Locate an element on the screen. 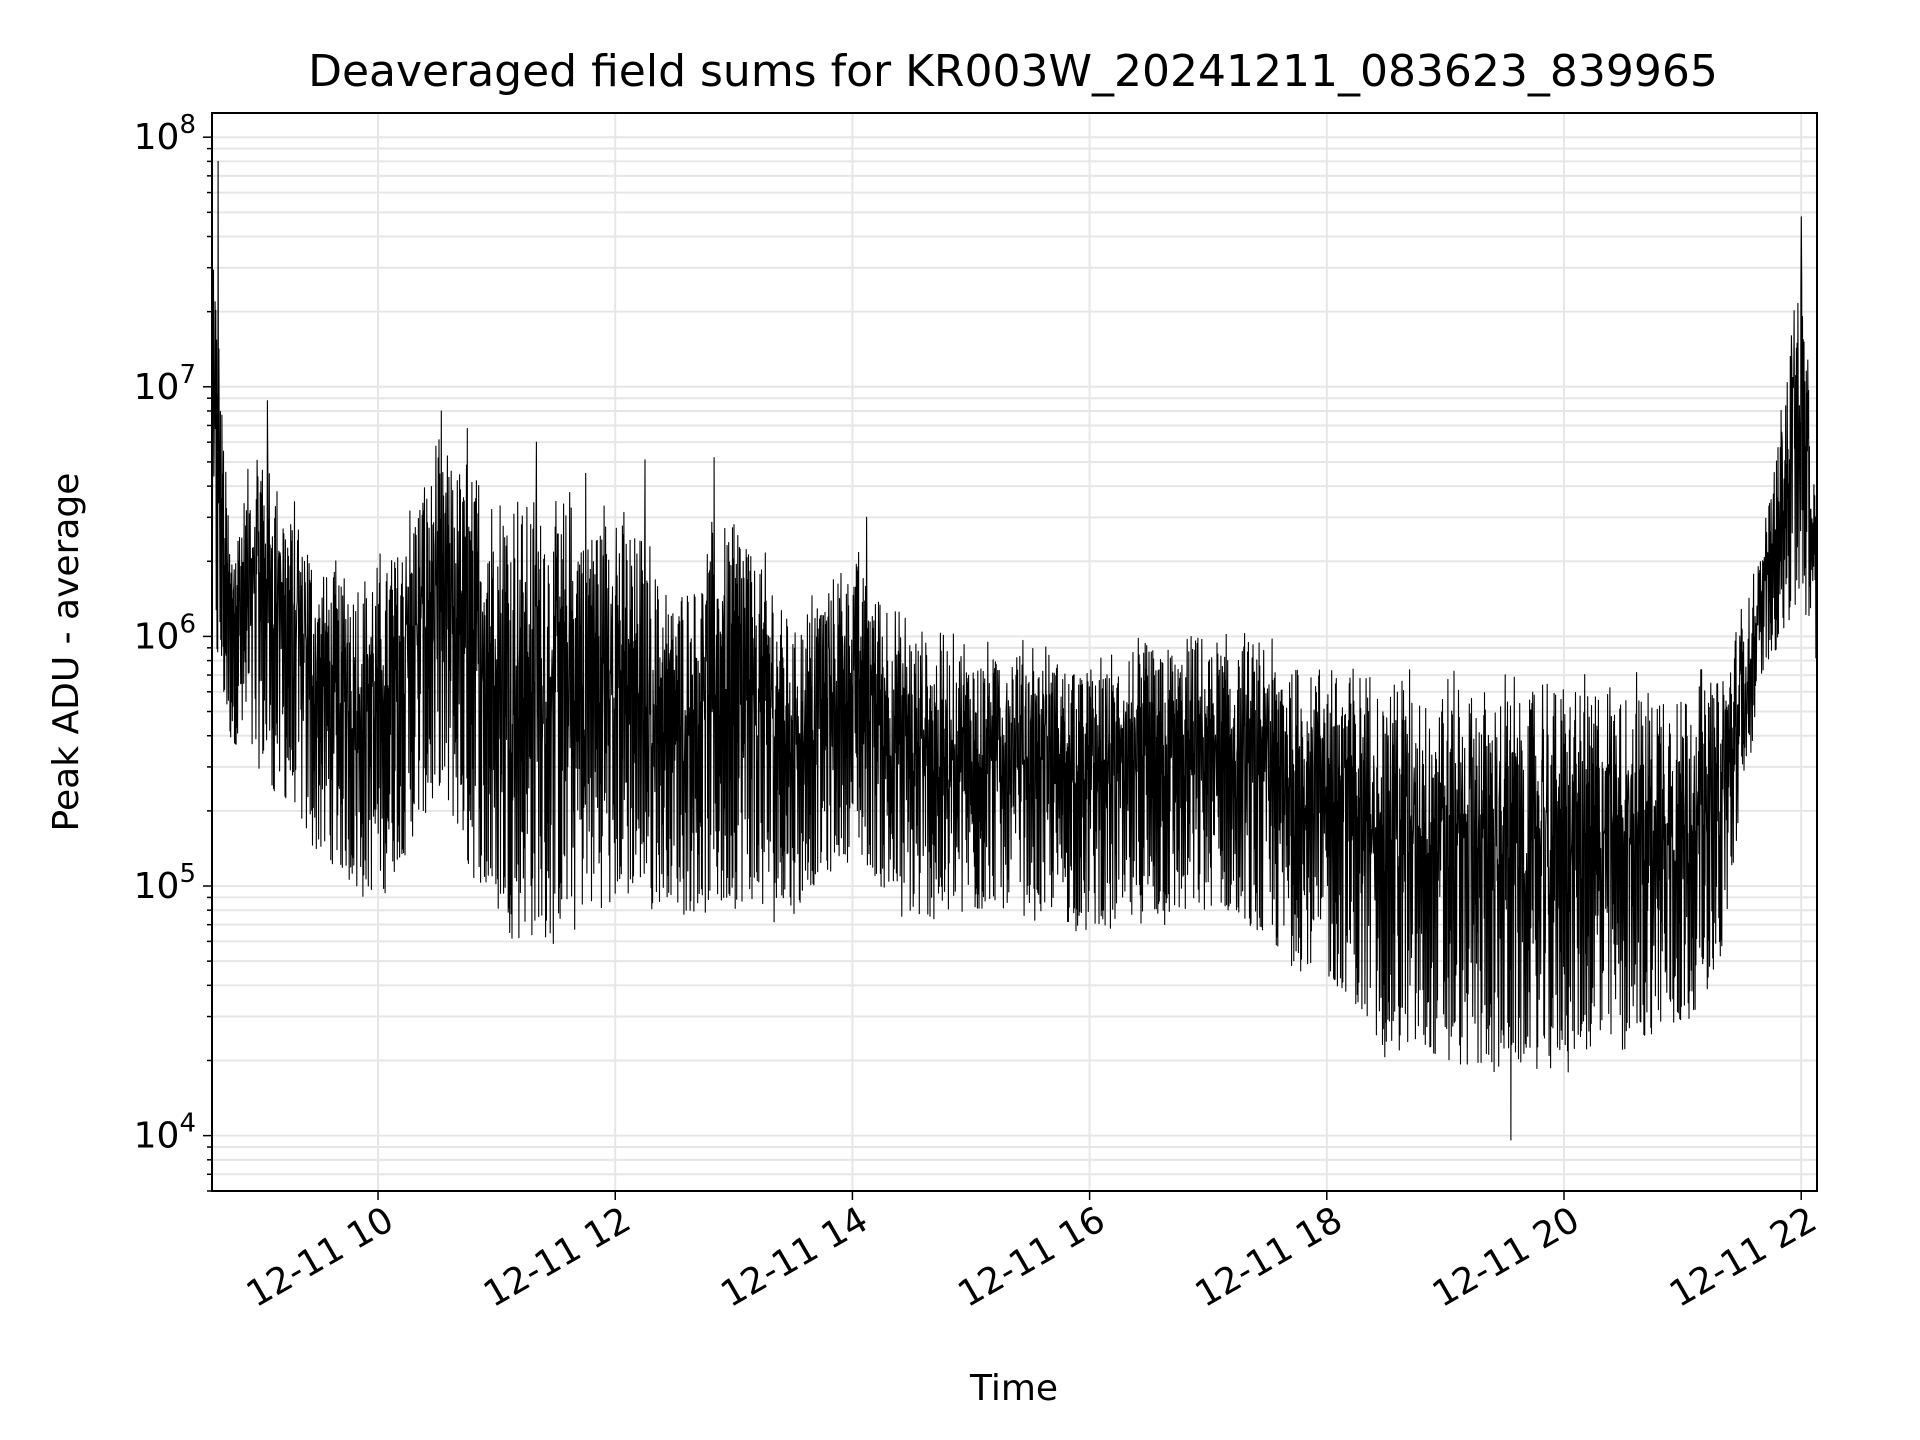 The image size is (1920, 1440). x-tick-label: 12-11 16 is located at coordinates (1031, 1257).